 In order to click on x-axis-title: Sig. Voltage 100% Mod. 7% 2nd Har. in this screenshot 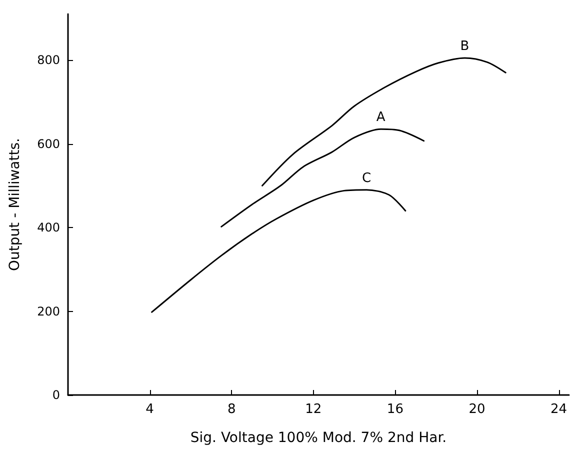, I will do `click(318, 438)`.